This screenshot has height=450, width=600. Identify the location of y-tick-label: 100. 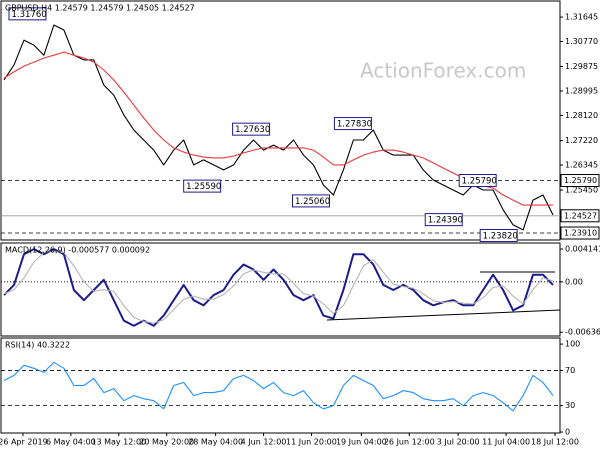
(572, 344).